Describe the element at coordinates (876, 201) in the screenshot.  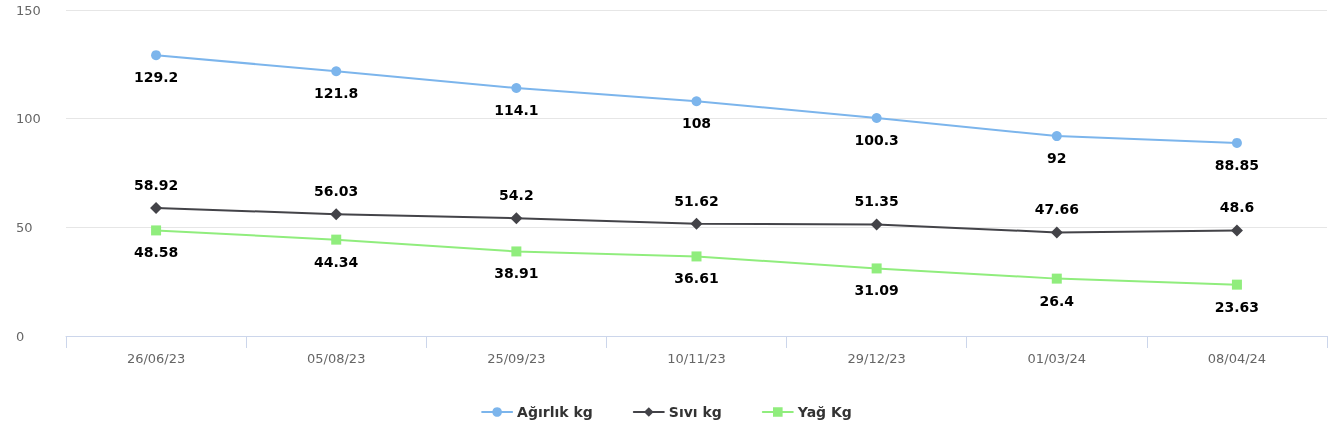
I see `data-label: 51.35` at that location.